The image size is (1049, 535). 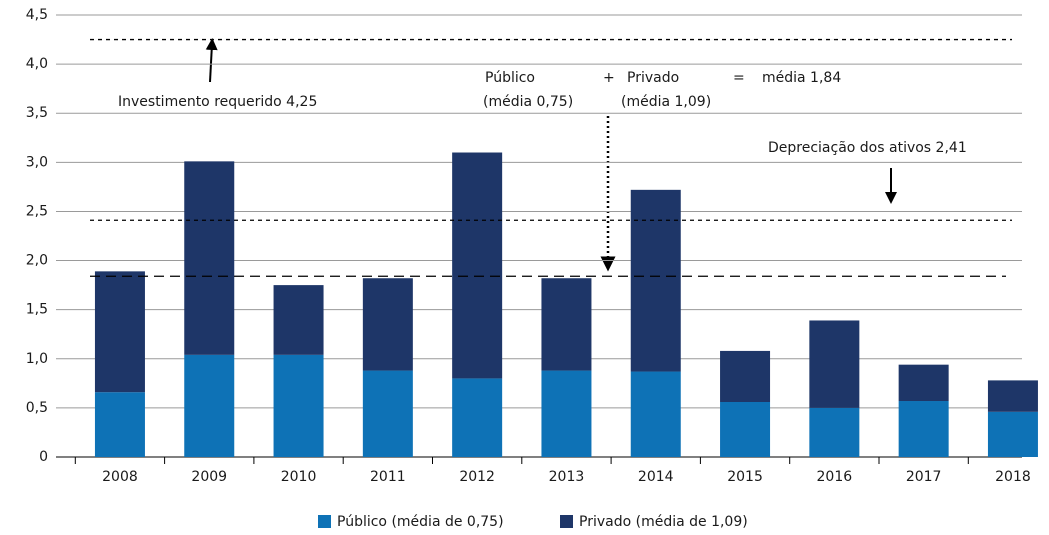 I want to click on x-tick-label: 2009, so click(x=209, y=477).